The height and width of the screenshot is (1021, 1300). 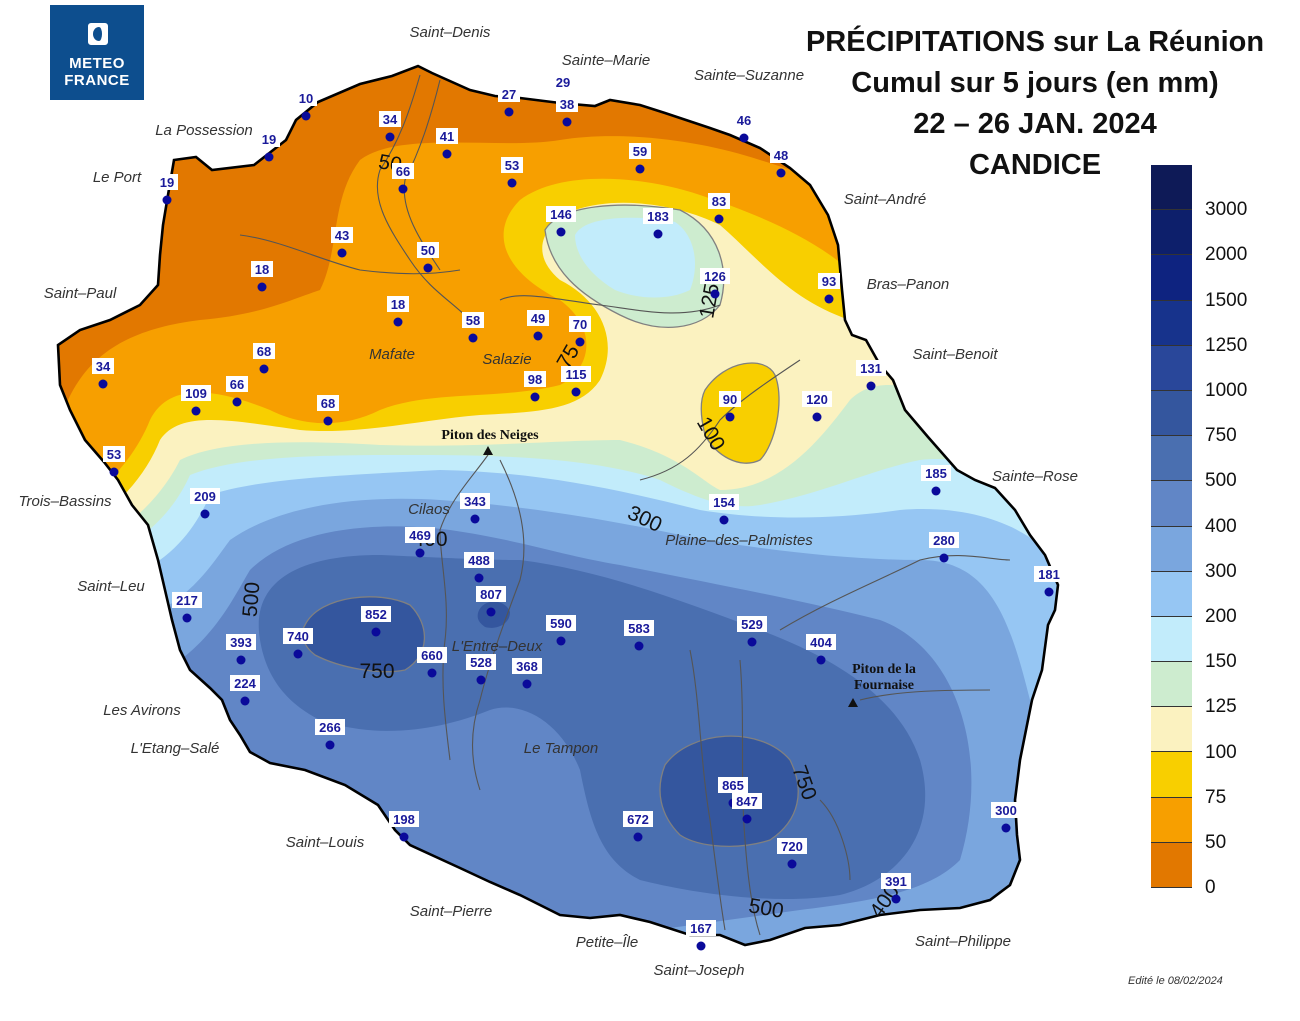 What do you see at coordinates (1210, 888) in the screenshot?
I see `legend-label: 0` at bounding box center [1210, 888].